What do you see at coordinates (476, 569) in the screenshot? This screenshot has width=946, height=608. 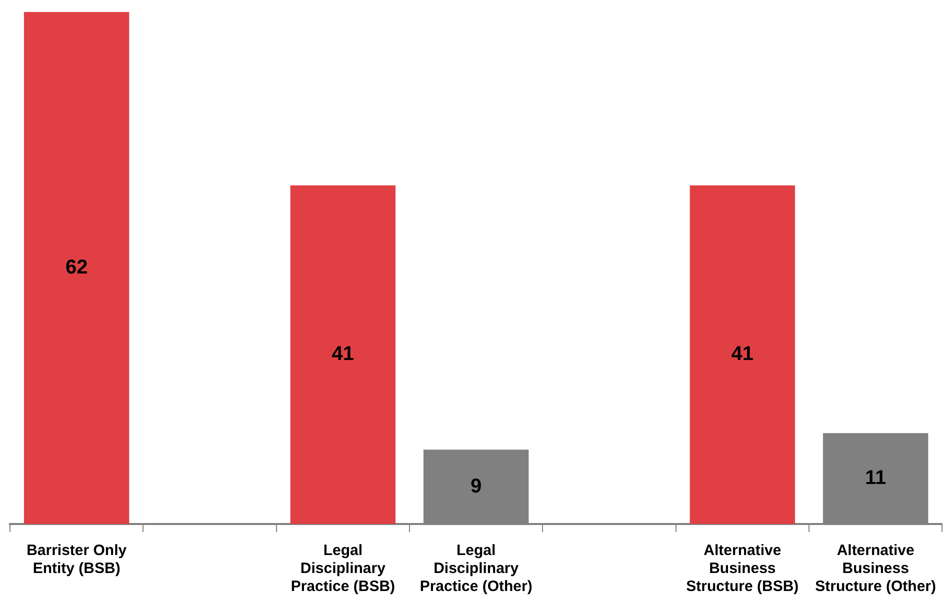 I see `x-tick-label: Legal Disciplinary Practice (Other)` at bounding box center [476, 569].